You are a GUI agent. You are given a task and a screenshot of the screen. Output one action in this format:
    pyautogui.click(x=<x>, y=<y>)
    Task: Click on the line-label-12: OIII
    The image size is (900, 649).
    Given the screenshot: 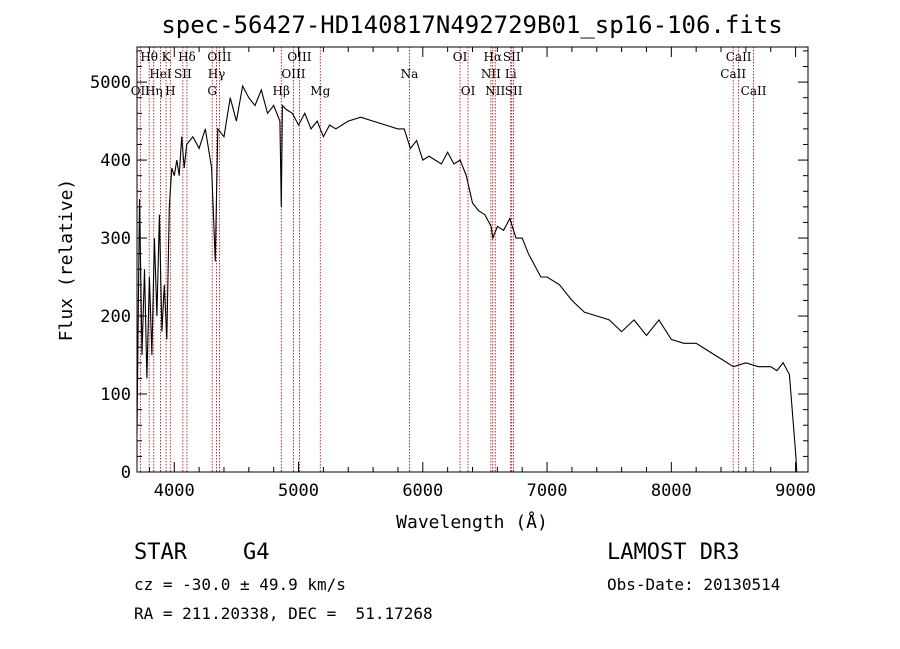 What is the action you would take?
    pyautogui.click(x=293, y=74)
    